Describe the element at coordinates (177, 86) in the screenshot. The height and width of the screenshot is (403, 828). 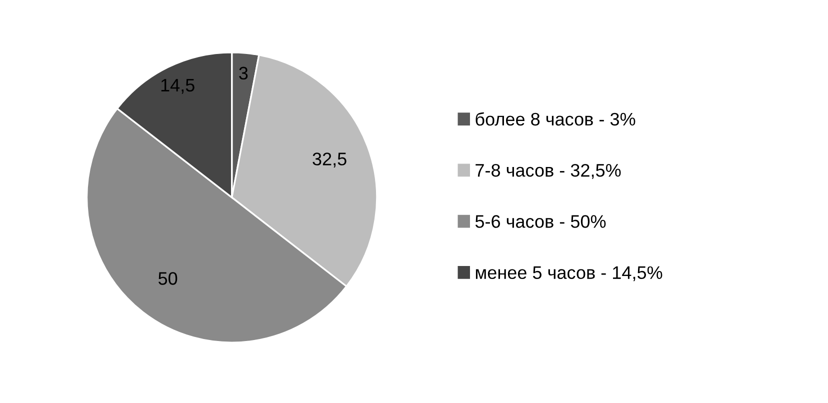
I see `data-label: 14,5` at that location.